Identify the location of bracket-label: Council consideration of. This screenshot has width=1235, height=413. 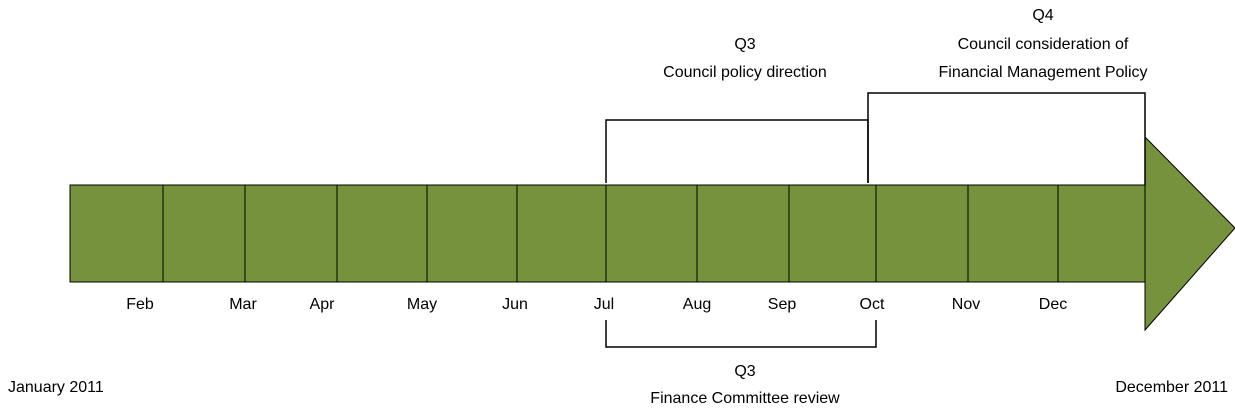
(1043, 44).